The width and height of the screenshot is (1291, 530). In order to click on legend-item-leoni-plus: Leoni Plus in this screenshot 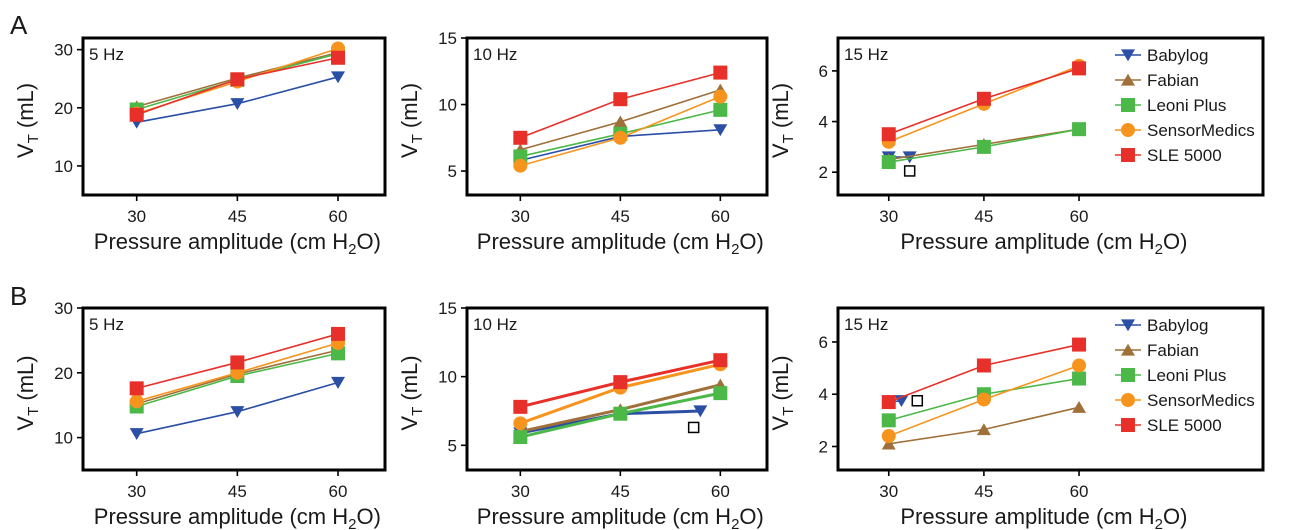, I will do `click(1170, 105)`.